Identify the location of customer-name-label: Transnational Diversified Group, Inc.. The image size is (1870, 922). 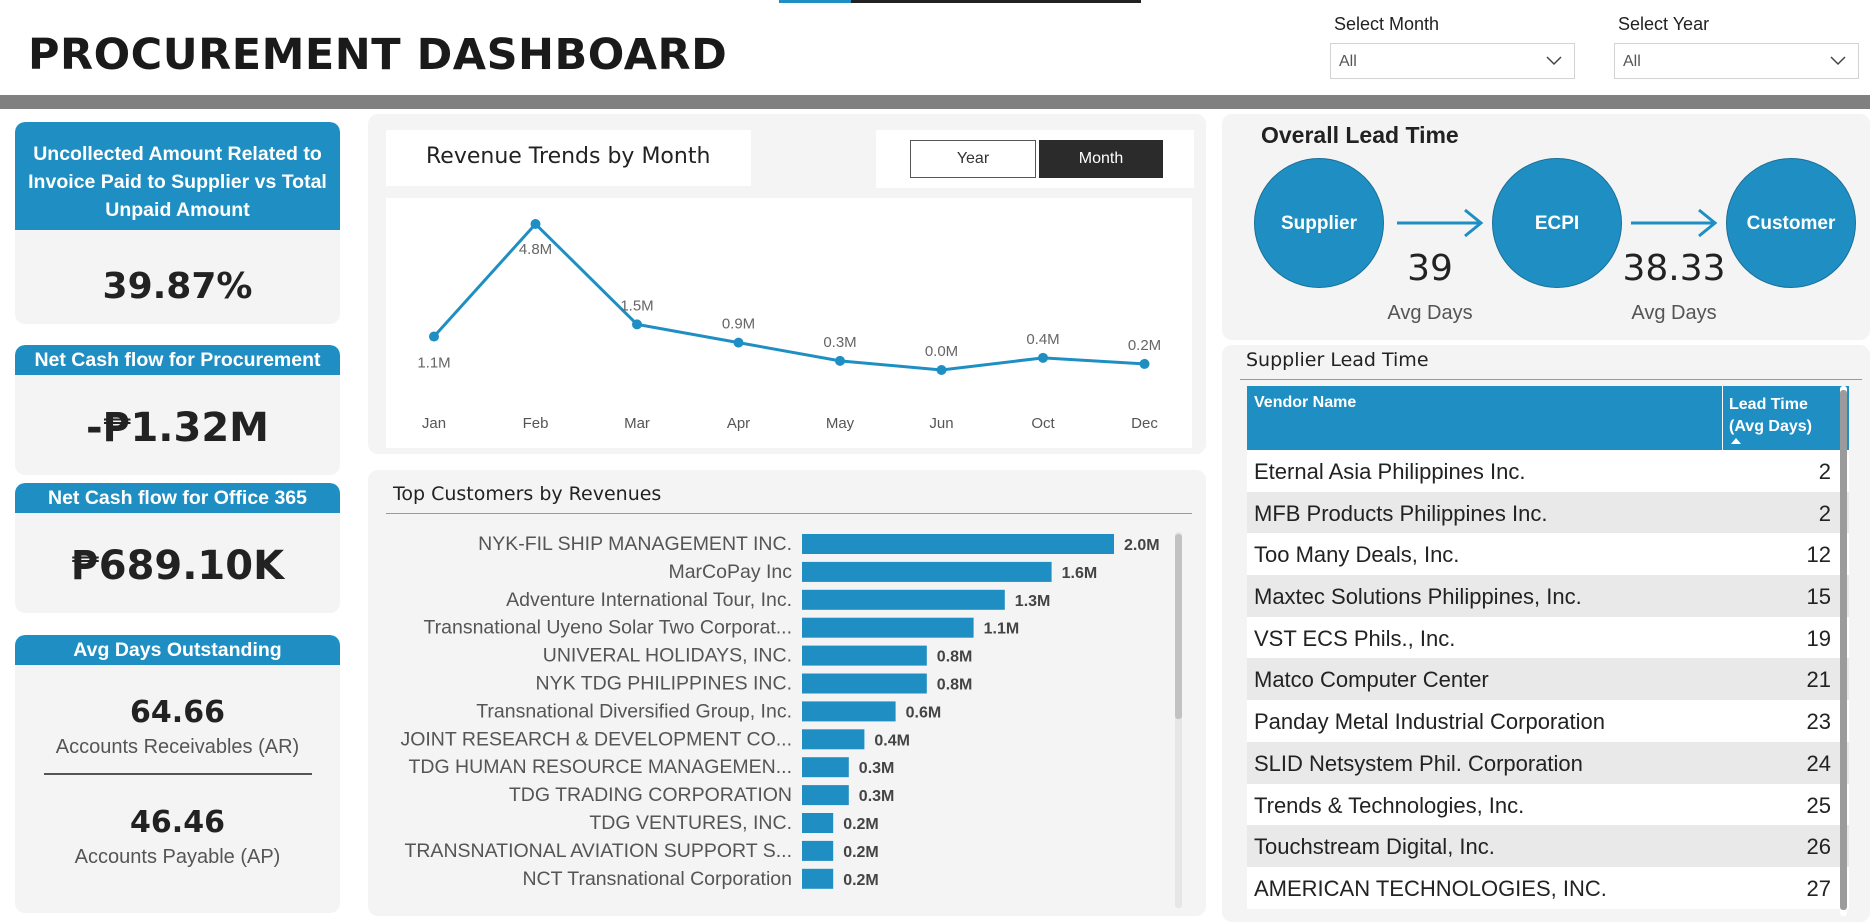
(634, 711).